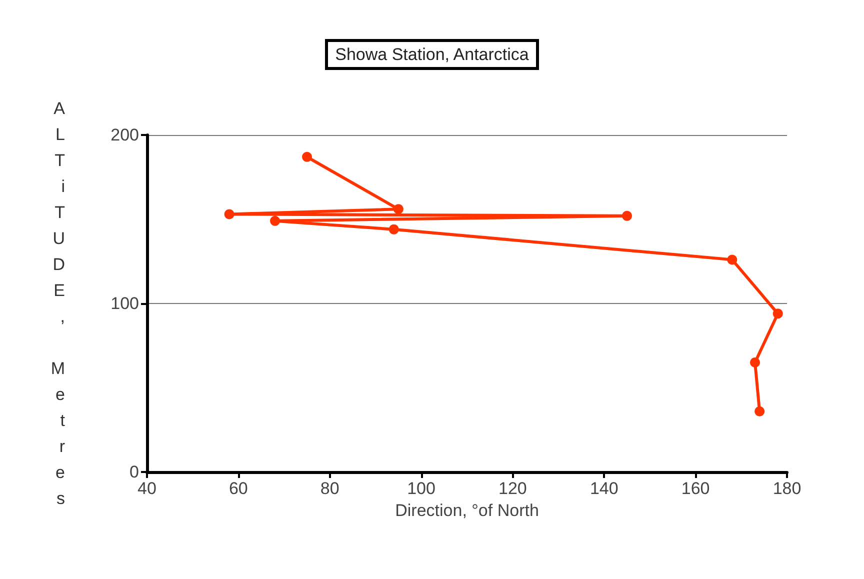 This screenshot has width=864, height=579. What do you see at coordinates (695, 488) in the screenshot?
I see `x-tick-label: 160` at bounding box center [695, 488].